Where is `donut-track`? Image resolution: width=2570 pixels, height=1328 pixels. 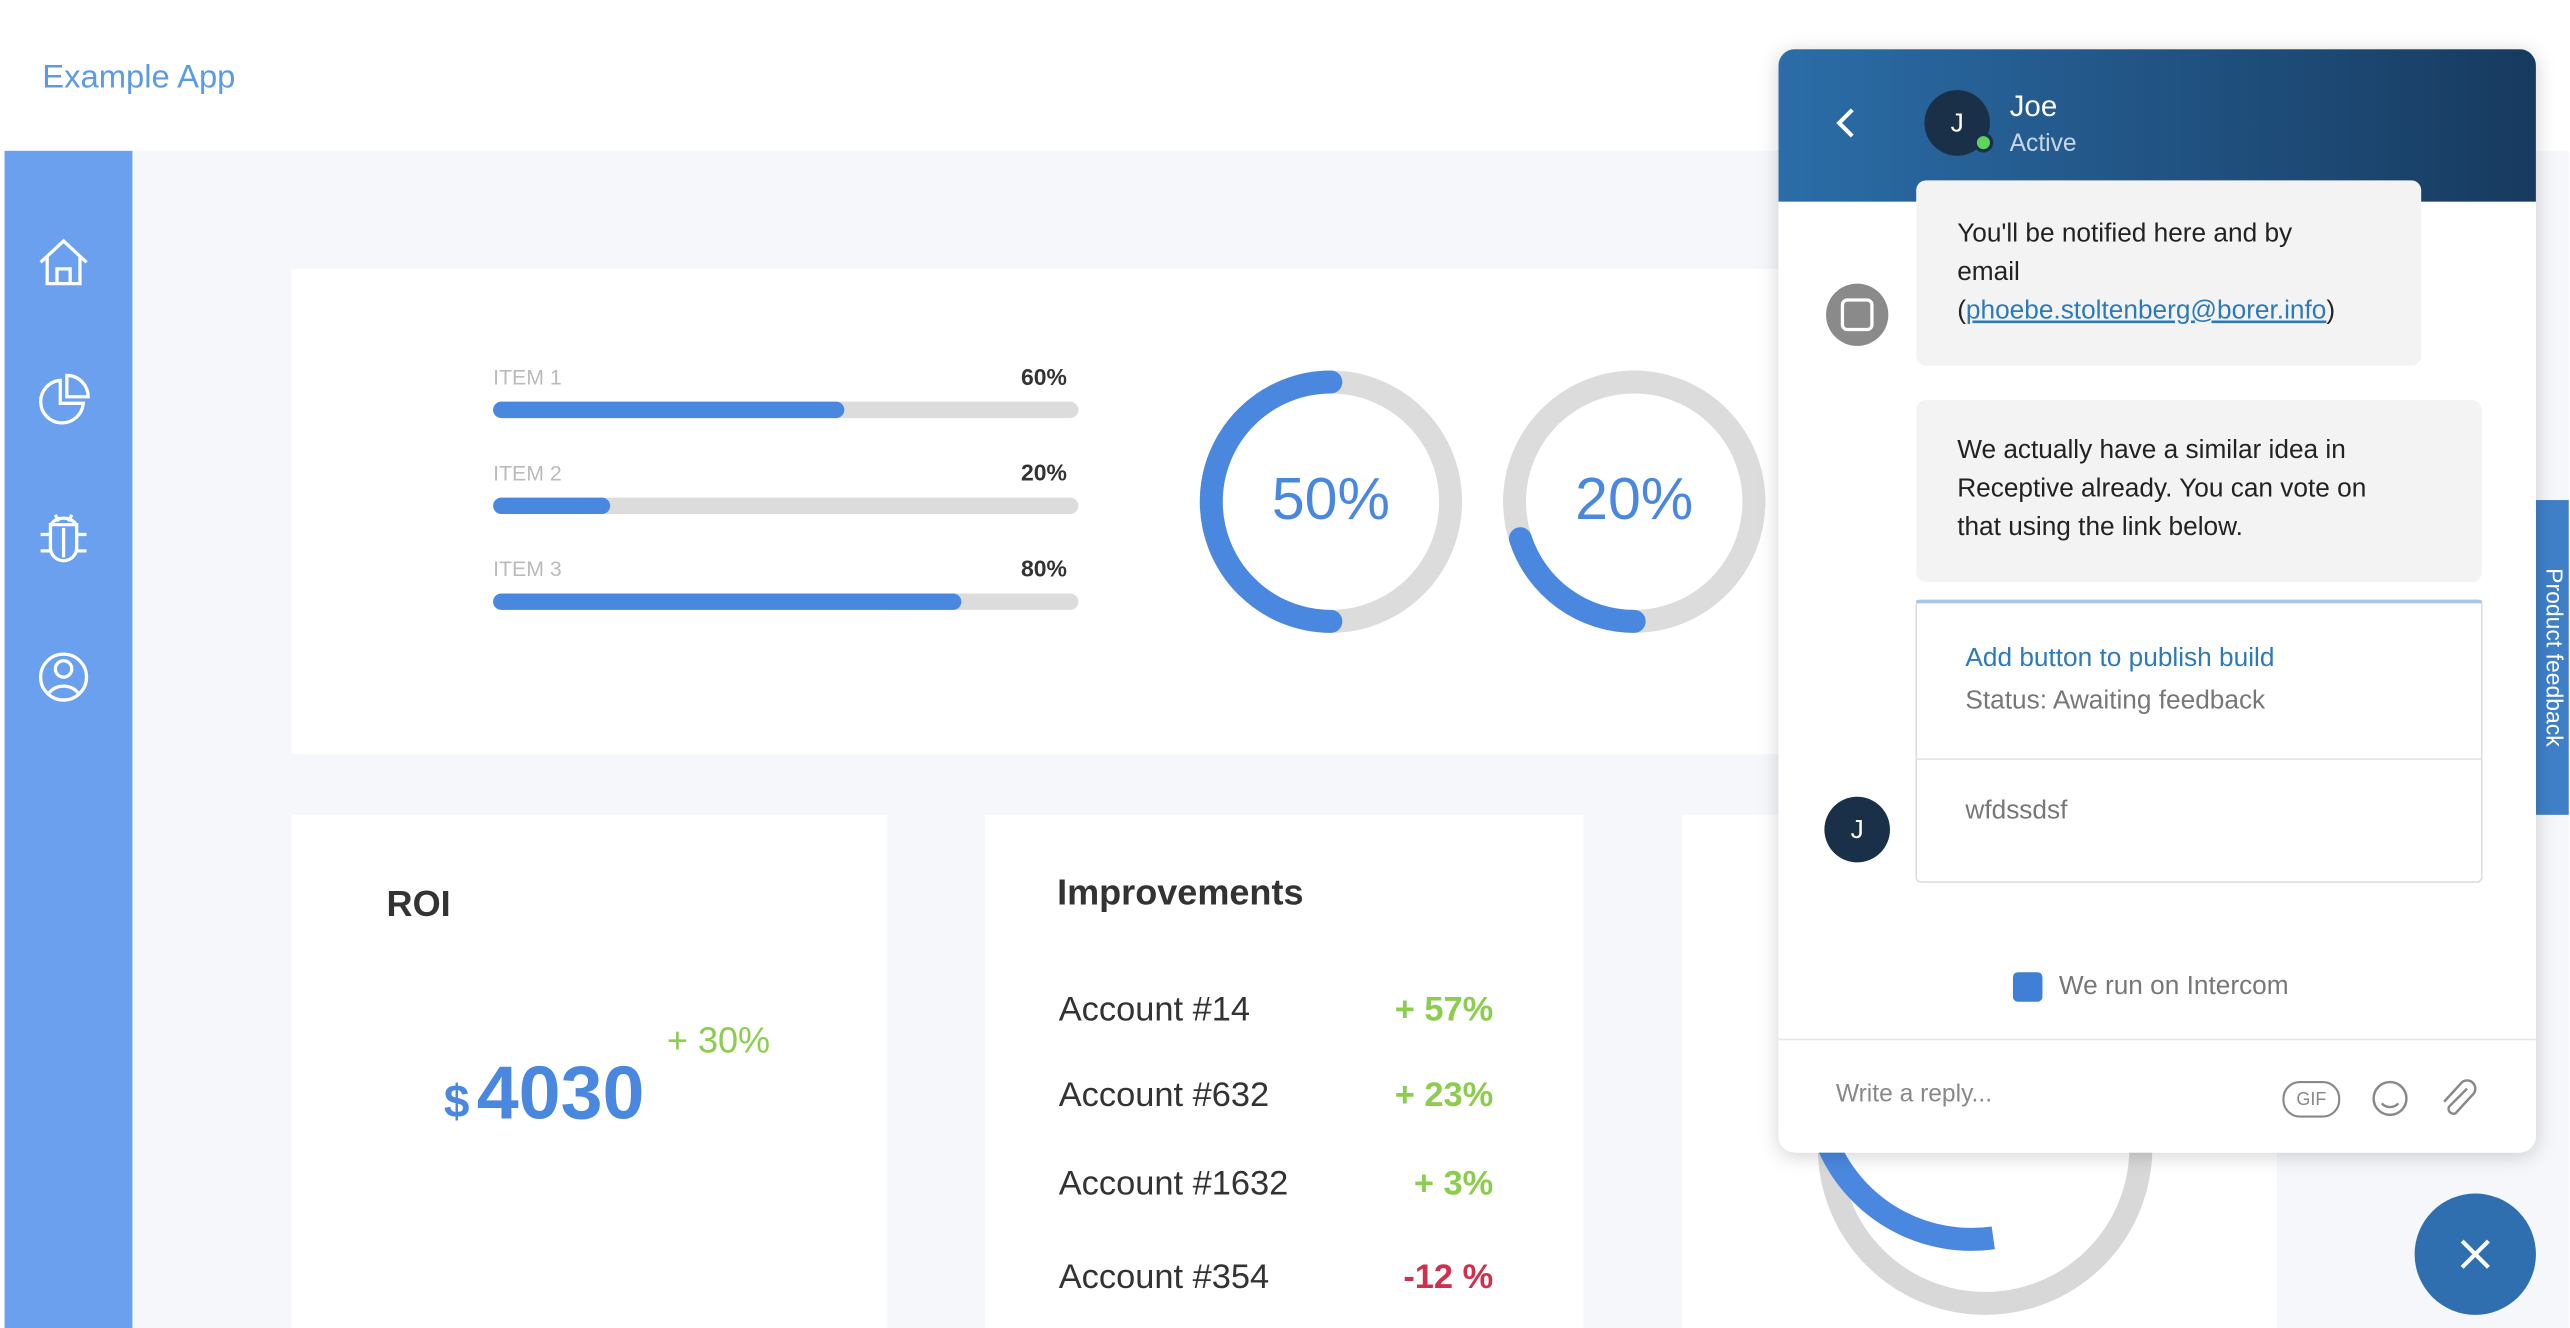
donut-track is located at coordinates (1985, 1231).